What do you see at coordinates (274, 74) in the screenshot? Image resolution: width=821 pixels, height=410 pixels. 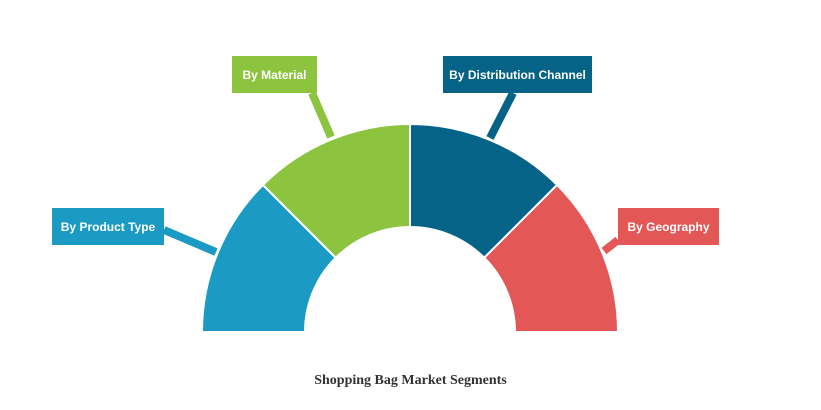 I see `segment-label-material: By Material` at bounding box center [274, 74].